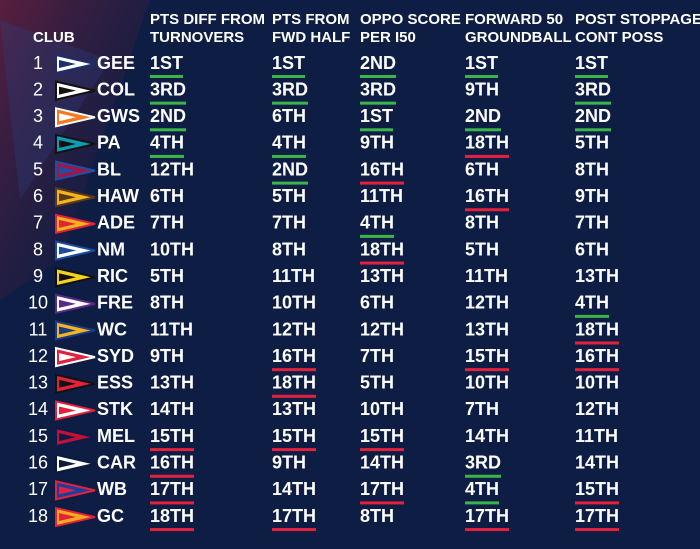  What do you see at coordinates (593, 116) in the screenshot?
I see `rank-cell: 2ND` at bounding box center [593, 116].